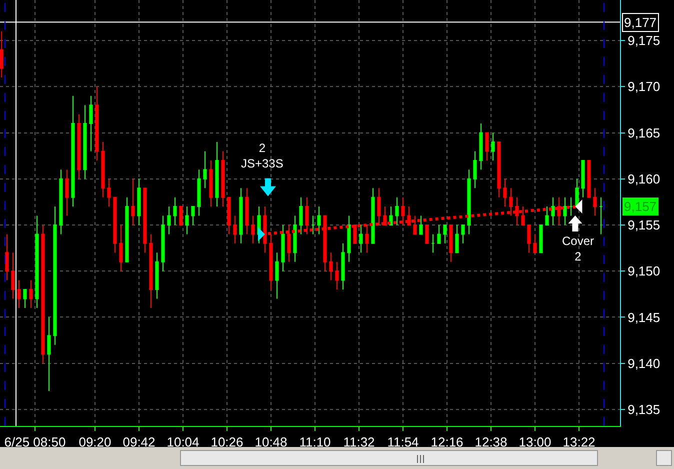 The height and width of the screenshot is (469, 674). What do you see at coordinates (403, 442) in the screenshot?
I see `x-tick-label: 11:54` at bounding box center [403, 442].